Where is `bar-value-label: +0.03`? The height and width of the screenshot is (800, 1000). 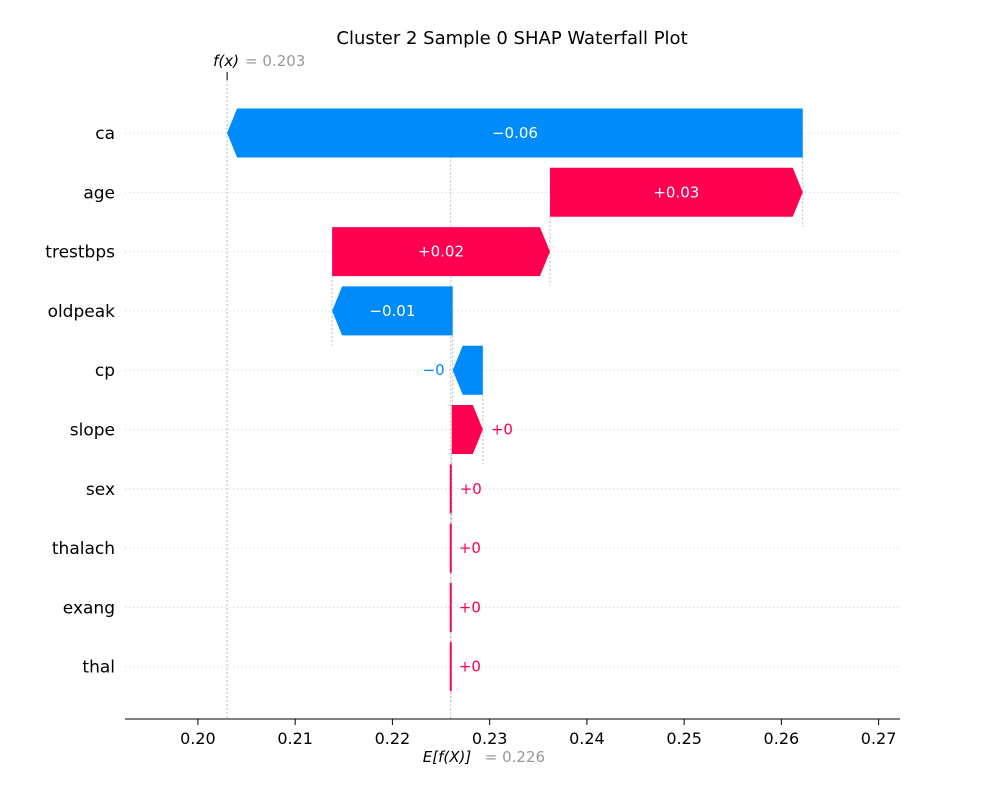
bar-value-label: +0.03 is located at coordinates (676, 192).